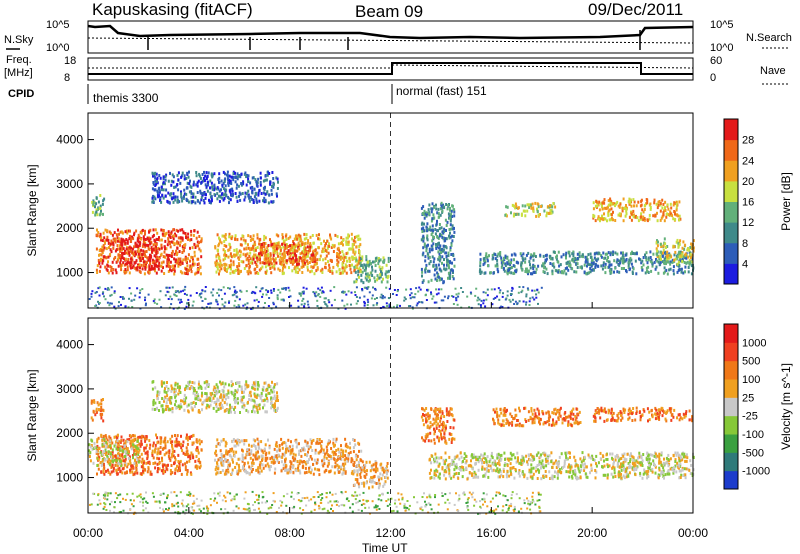 This screenshot has width=800, height=554. Describe the element at coordinates (731, 171) in the screenshot. I see `colorbar-segment` at that location.